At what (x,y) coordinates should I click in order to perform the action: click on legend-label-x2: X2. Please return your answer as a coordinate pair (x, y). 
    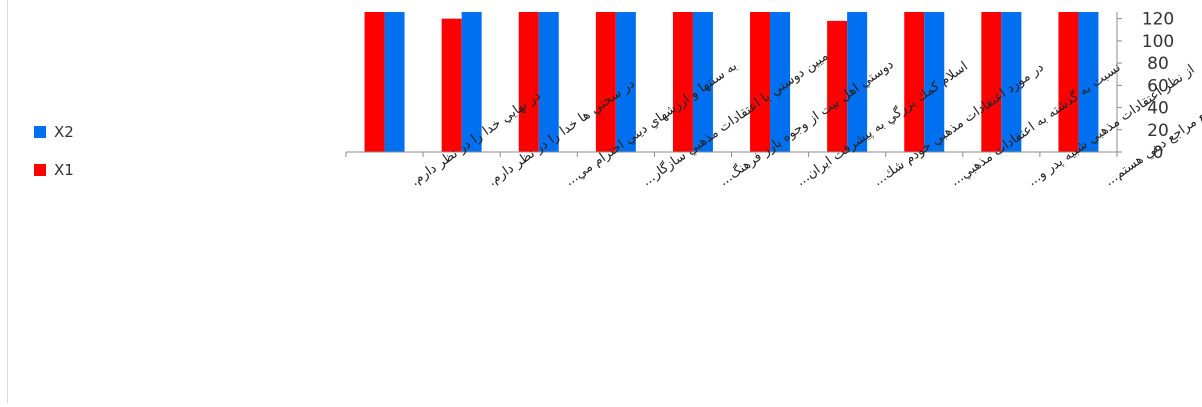
    Looking at the image, I should click on (64, 132).